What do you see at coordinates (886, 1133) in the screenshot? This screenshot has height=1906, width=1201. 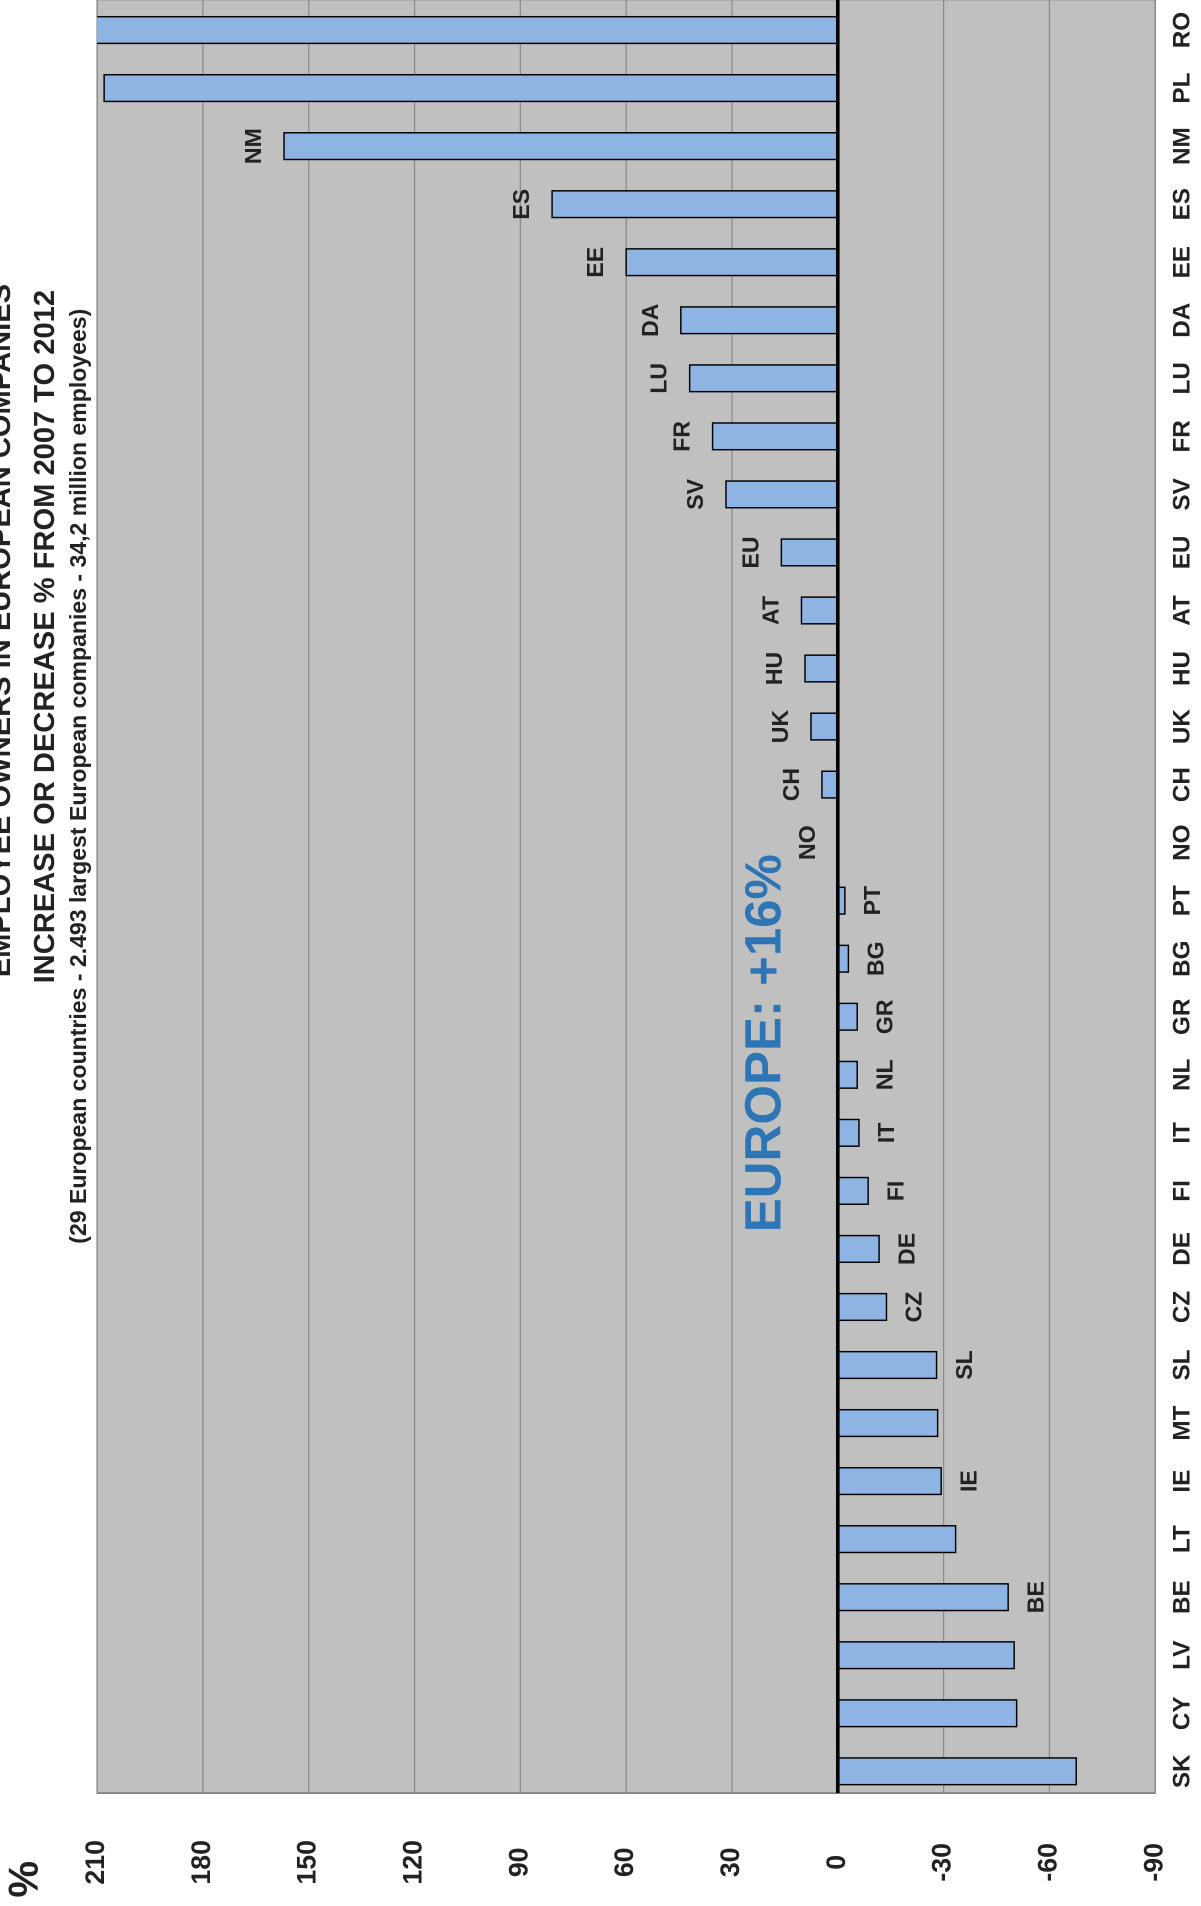 I see `bar-label: IT` at bounding box center [886, 1133].